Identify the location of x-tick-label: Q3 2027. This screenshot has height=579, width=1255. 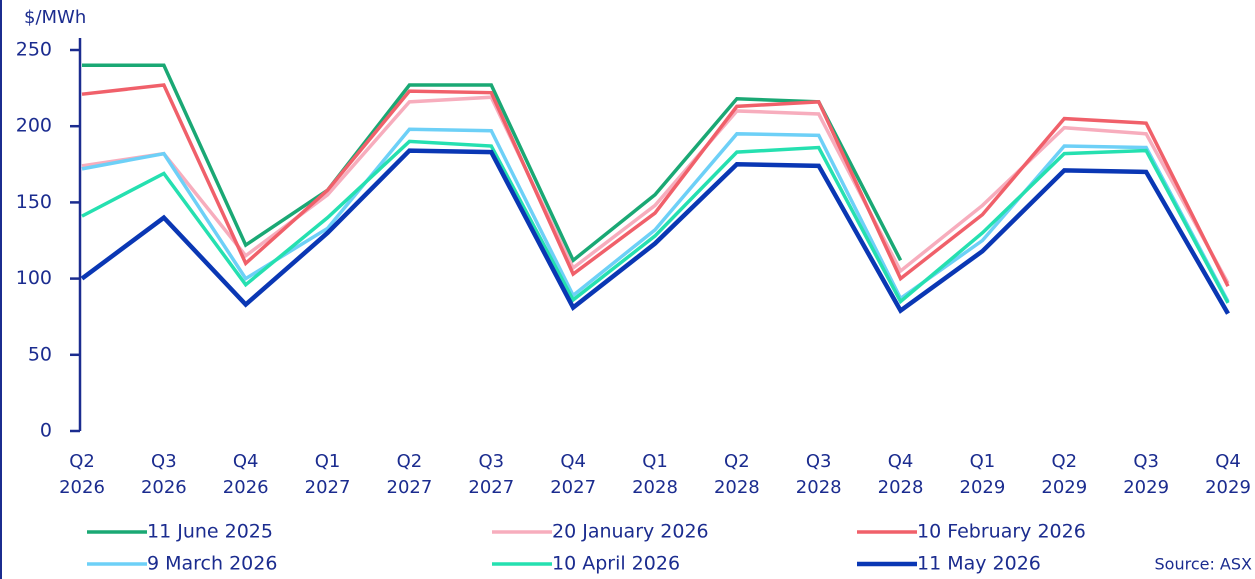
(491, 474).